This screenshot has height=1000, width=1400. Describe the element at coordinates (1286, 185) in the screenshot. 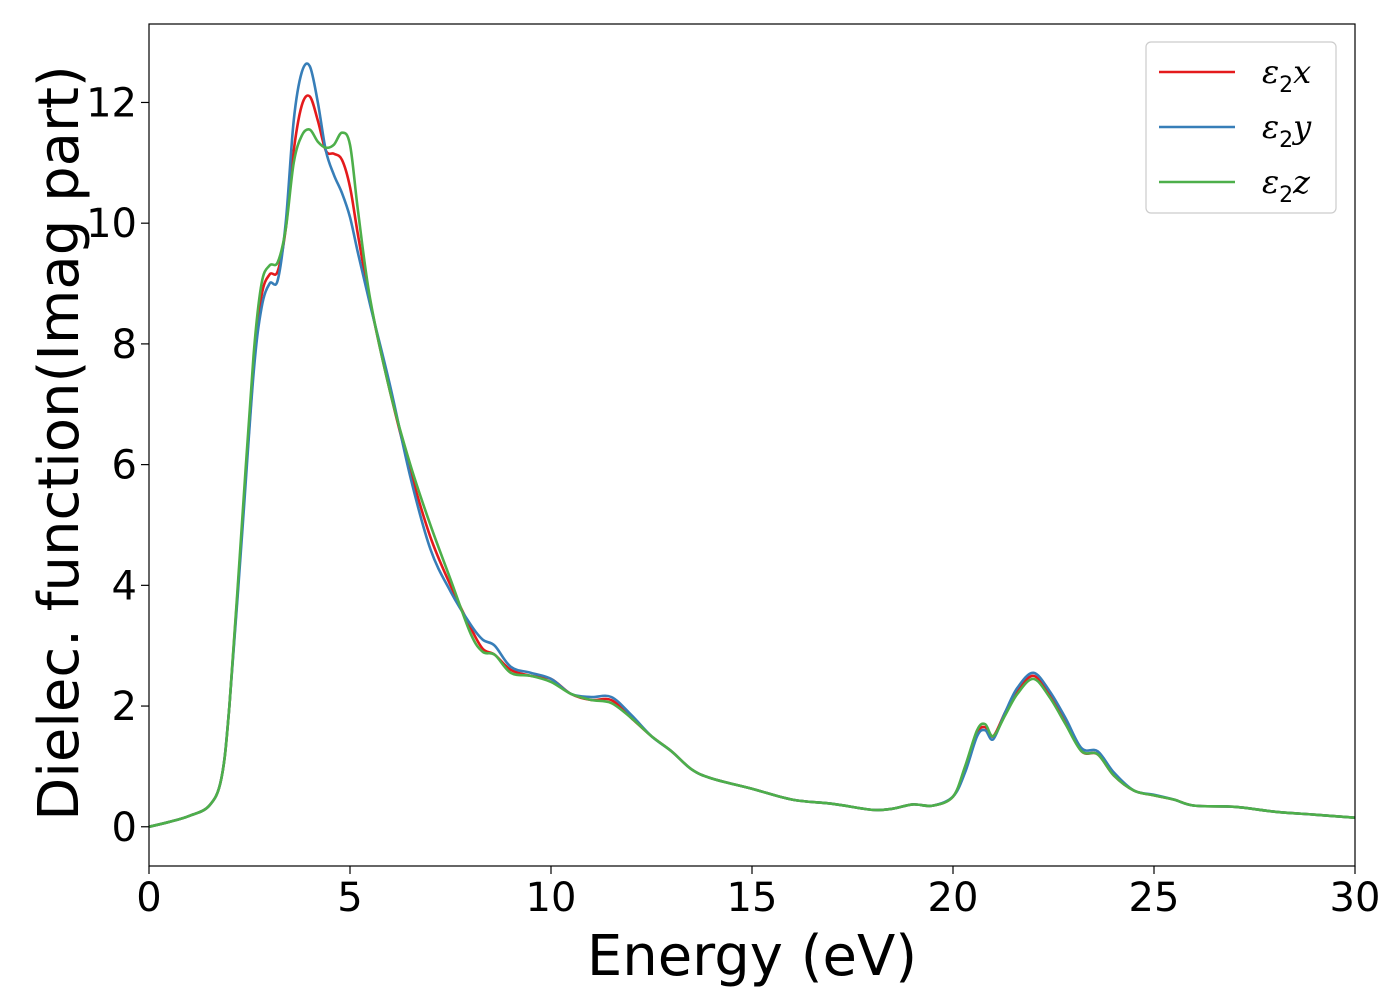

I see `legend-label: ε2z` at that location.